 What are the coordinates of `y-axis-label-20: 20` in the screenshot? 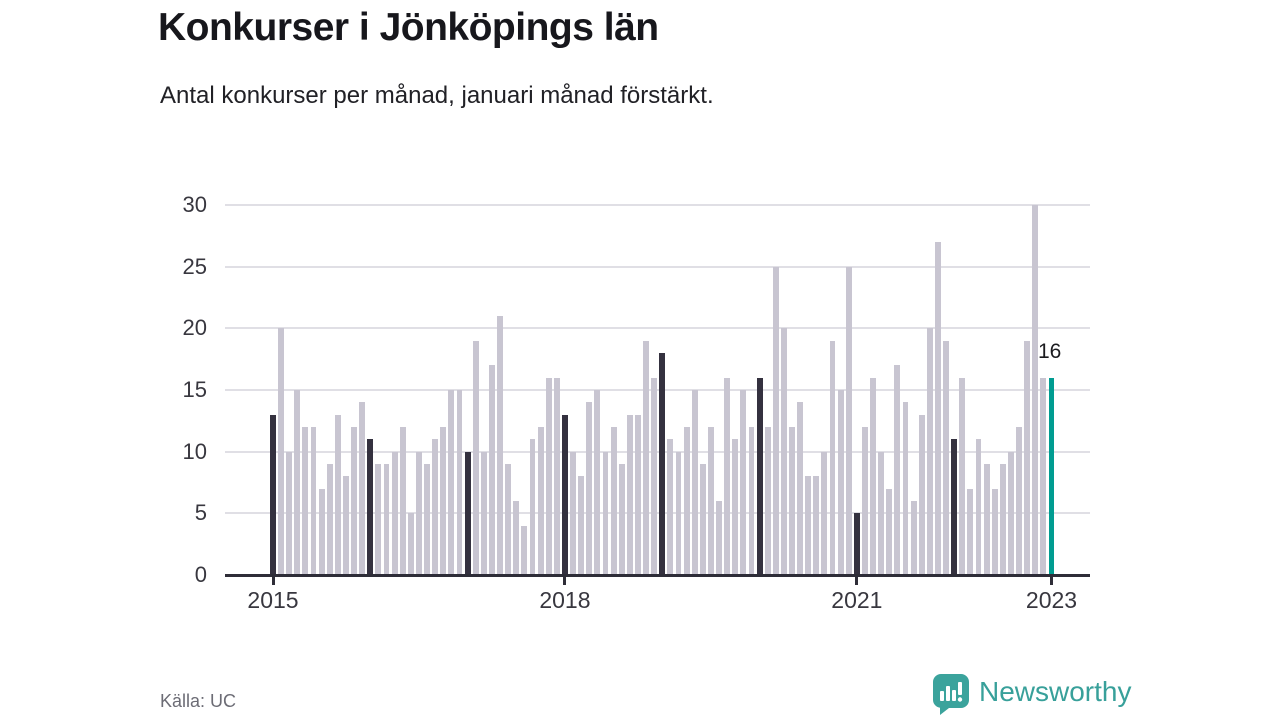 It's located at (194, 328).